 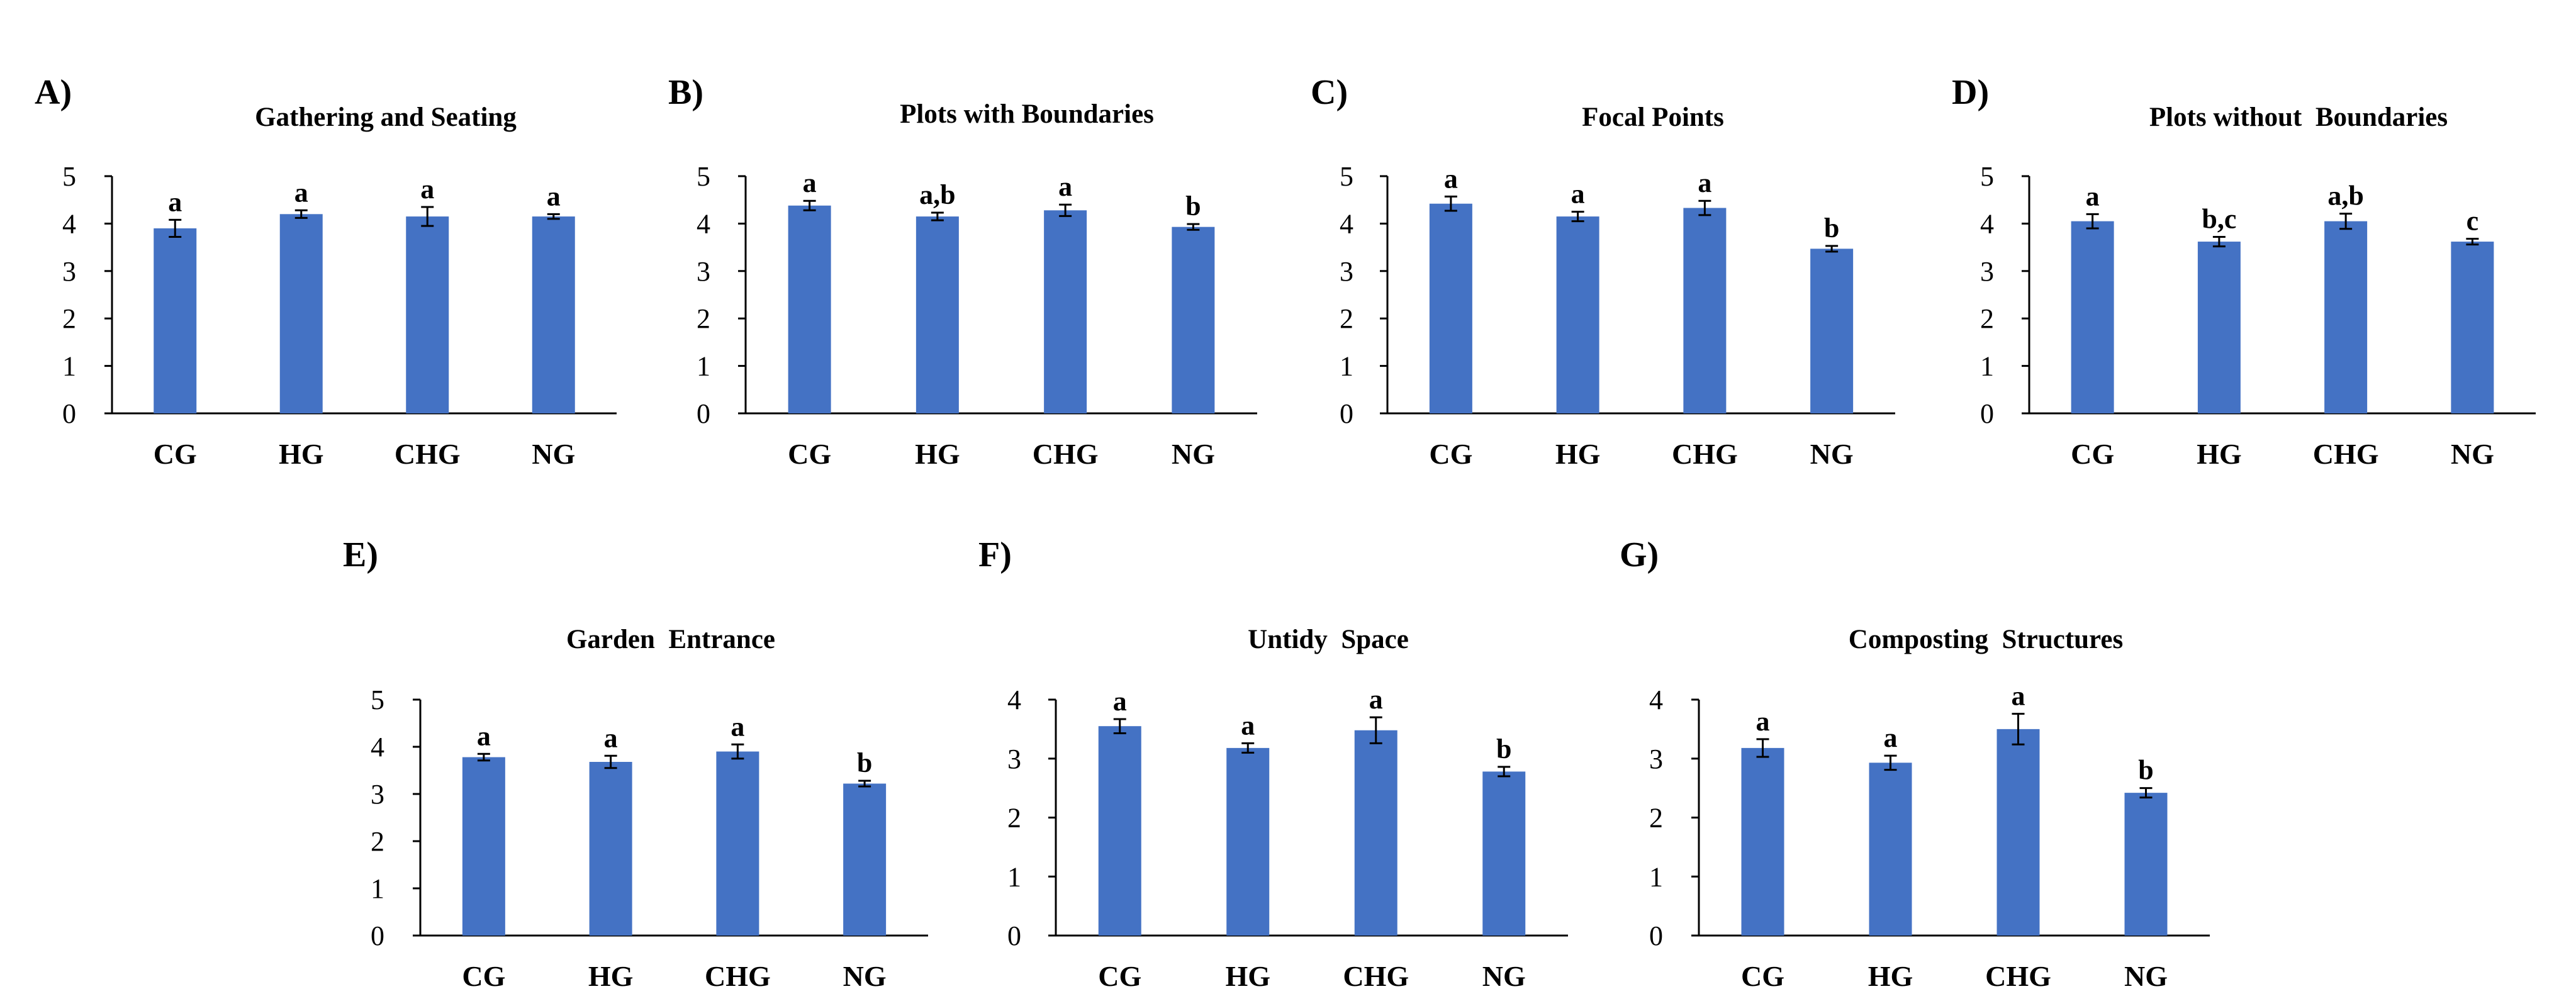 What do you see at coordinates (2473, 221) in the screenshot?
I see `significance-label: c` at bounding box center [2473, 221].